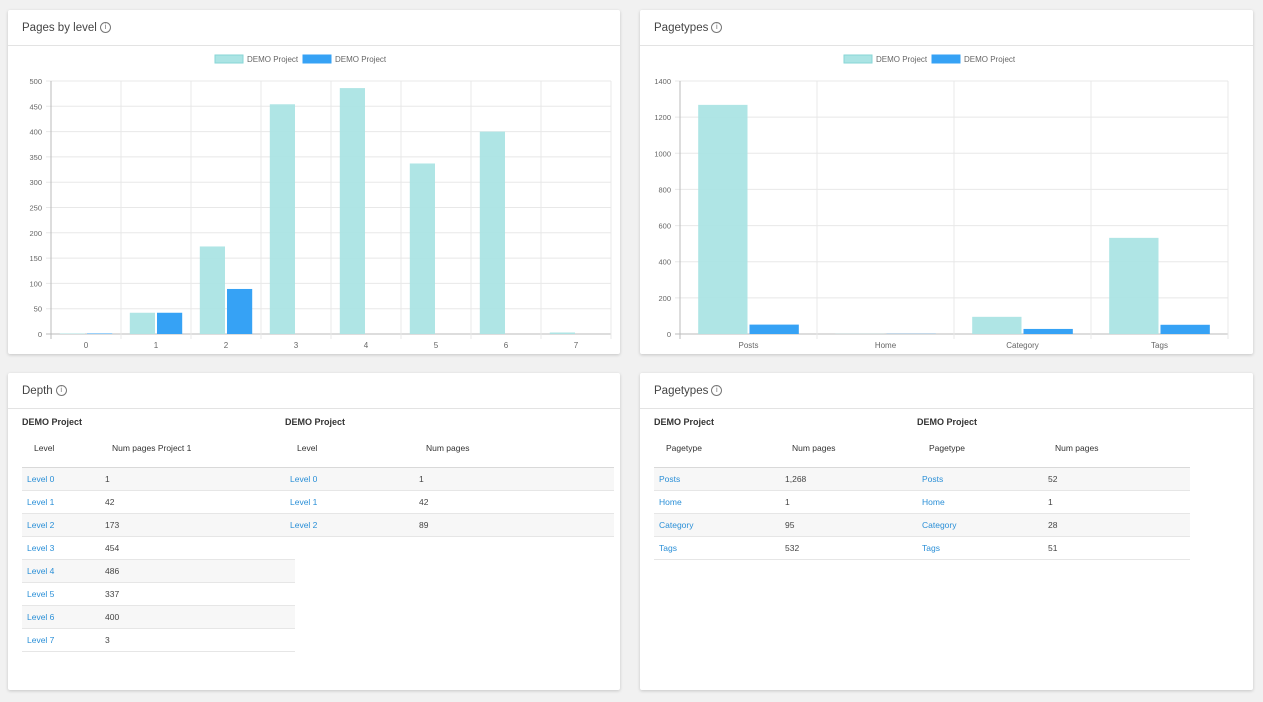 The image size is (1263, 702). I want to click on table-row: Level 2 89, so click(449, 525).